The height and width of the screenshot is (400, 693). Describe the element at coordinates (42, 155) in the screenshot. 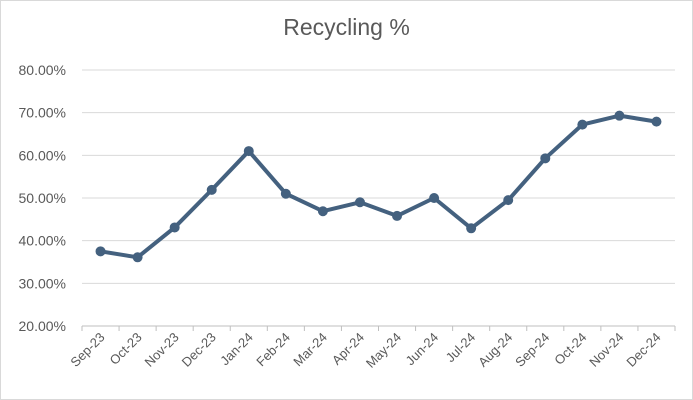

I see `y-tick-label: 60.00%` at that location.